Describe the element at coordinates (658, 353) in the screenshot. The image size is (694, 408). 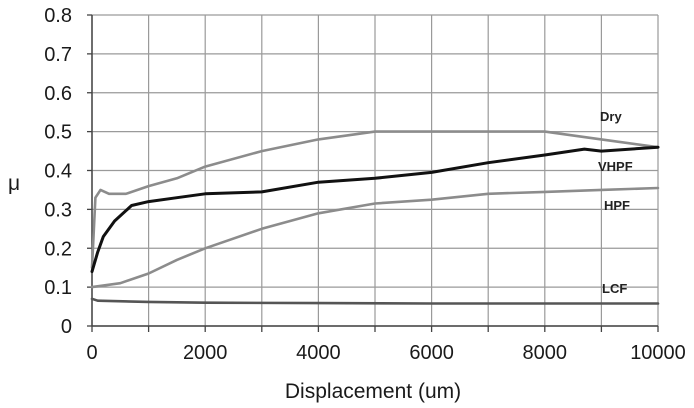
I see `x-tick-label: 10000` at that location.